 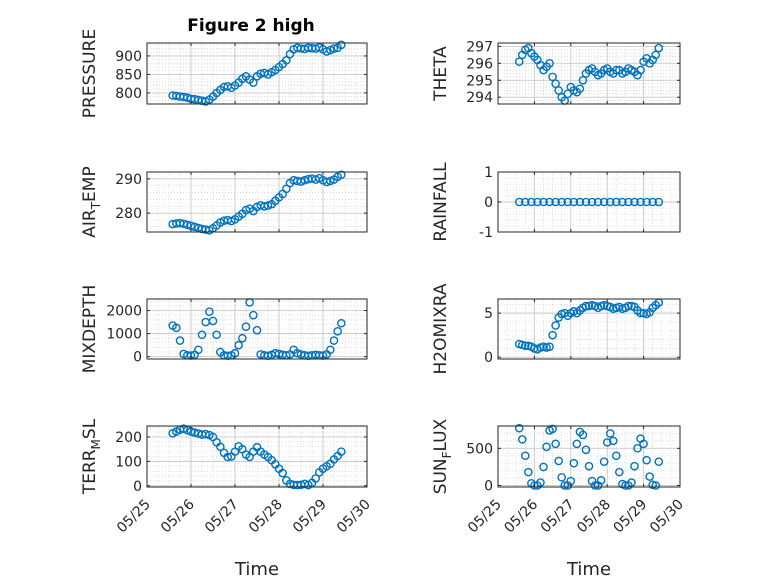 What do you see at coordinates (442, 456) in the screenshot?
I see `y-axis-label: SUNFLUX` at bounding box center [442, 456].